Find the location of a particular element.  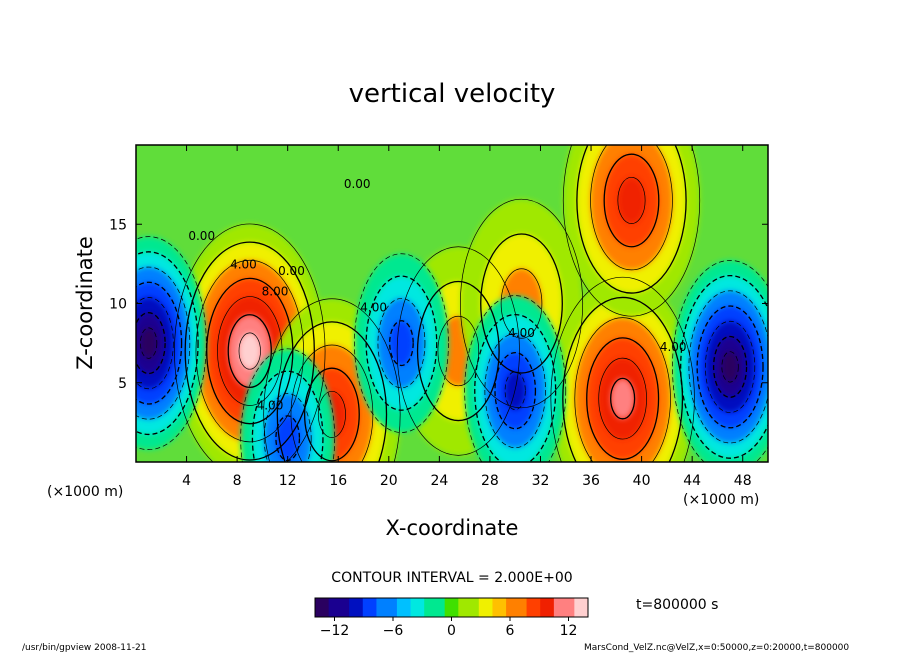

x-unit-left: (×1000 m) is located at coordinates (85, 492).